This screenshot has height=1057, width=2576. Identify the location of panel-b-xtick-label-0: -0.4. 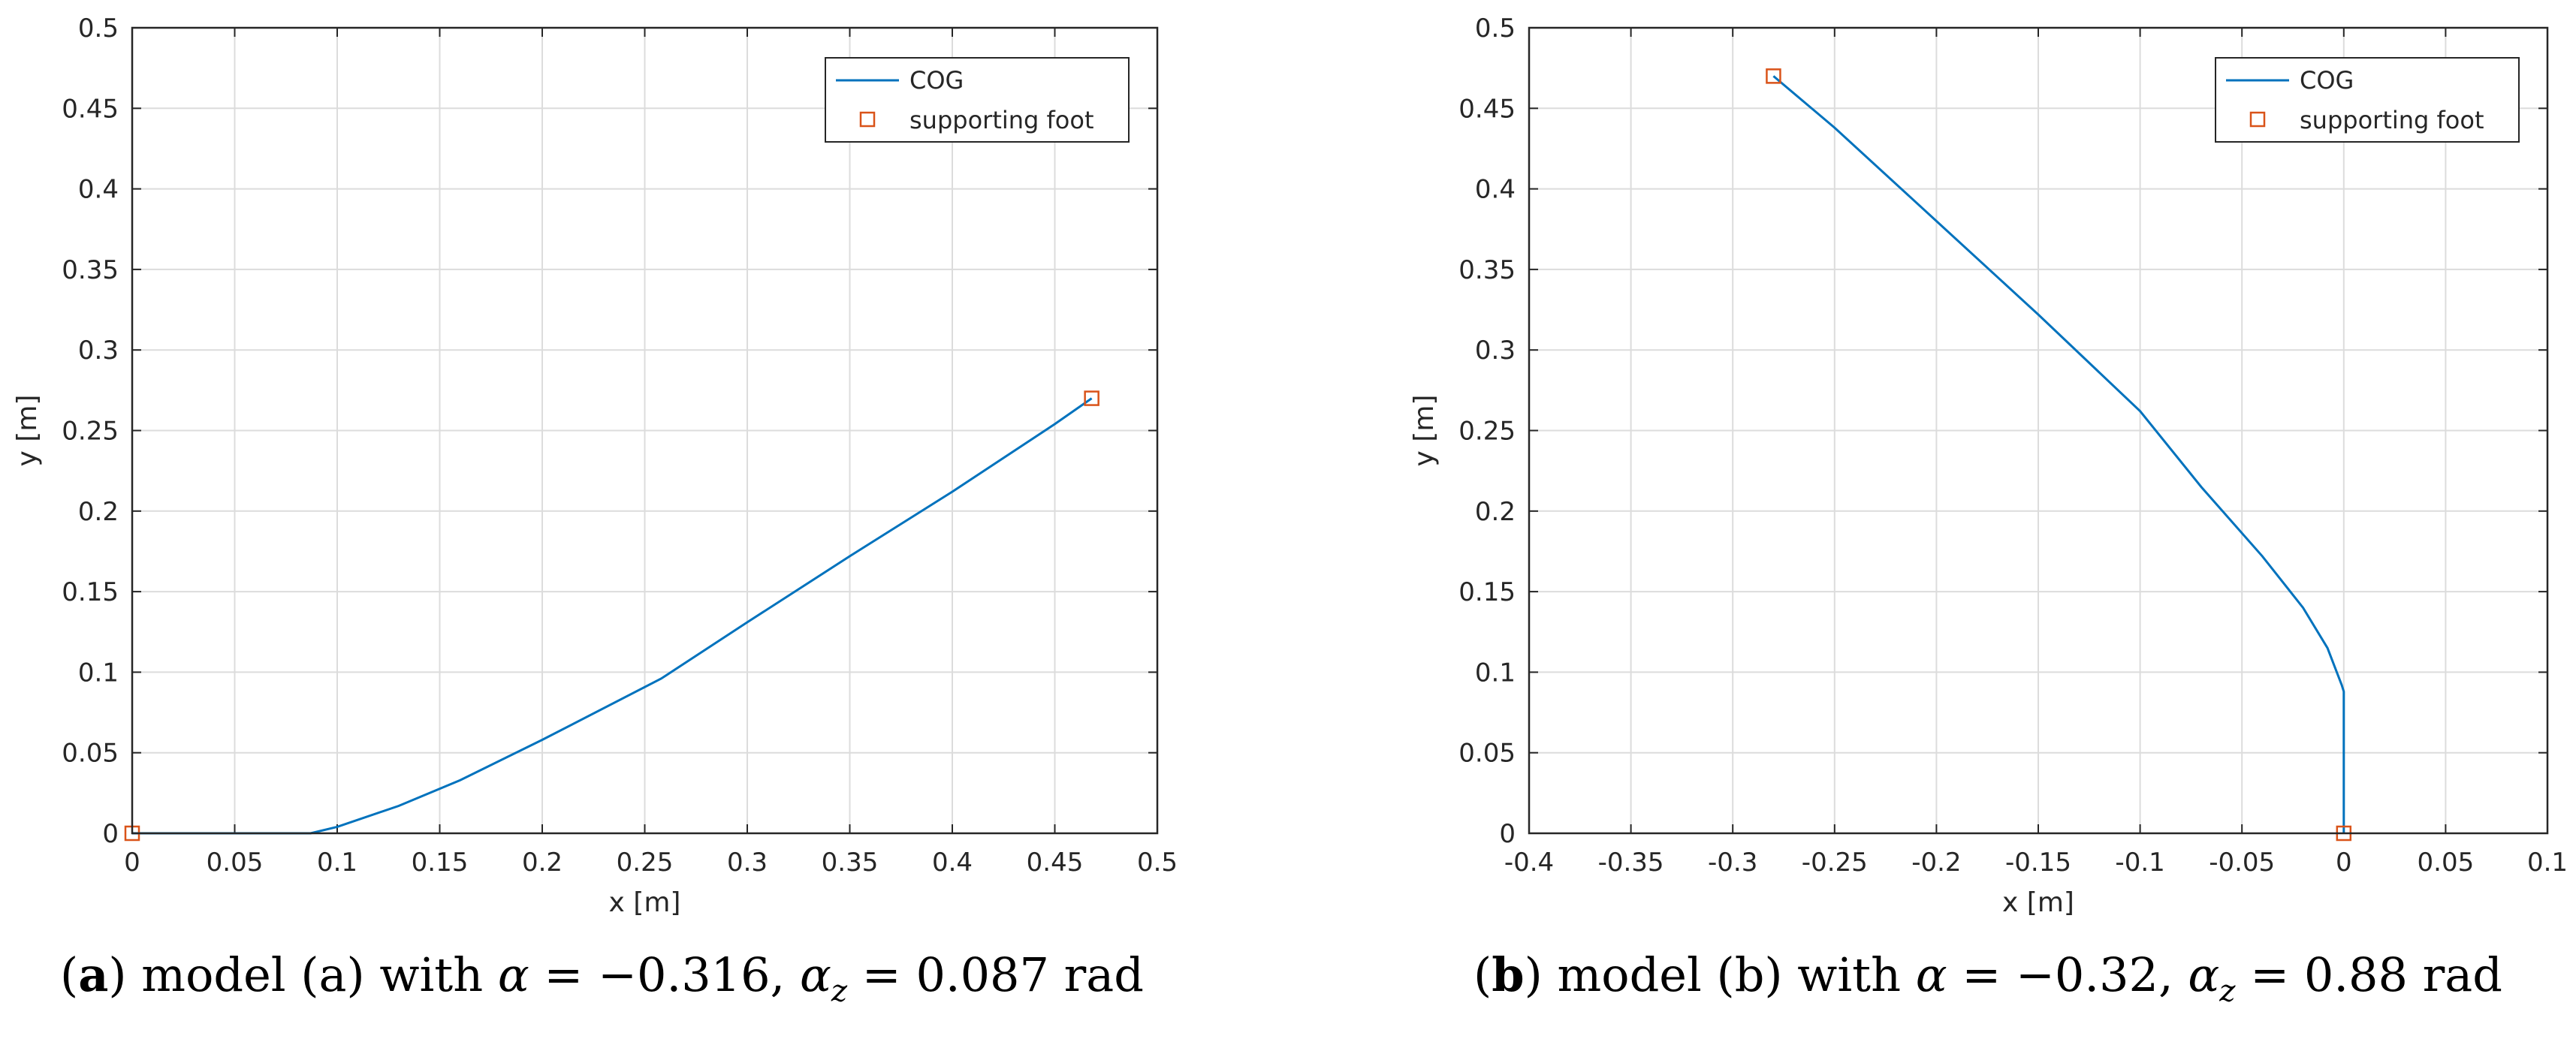
(1529, 863).